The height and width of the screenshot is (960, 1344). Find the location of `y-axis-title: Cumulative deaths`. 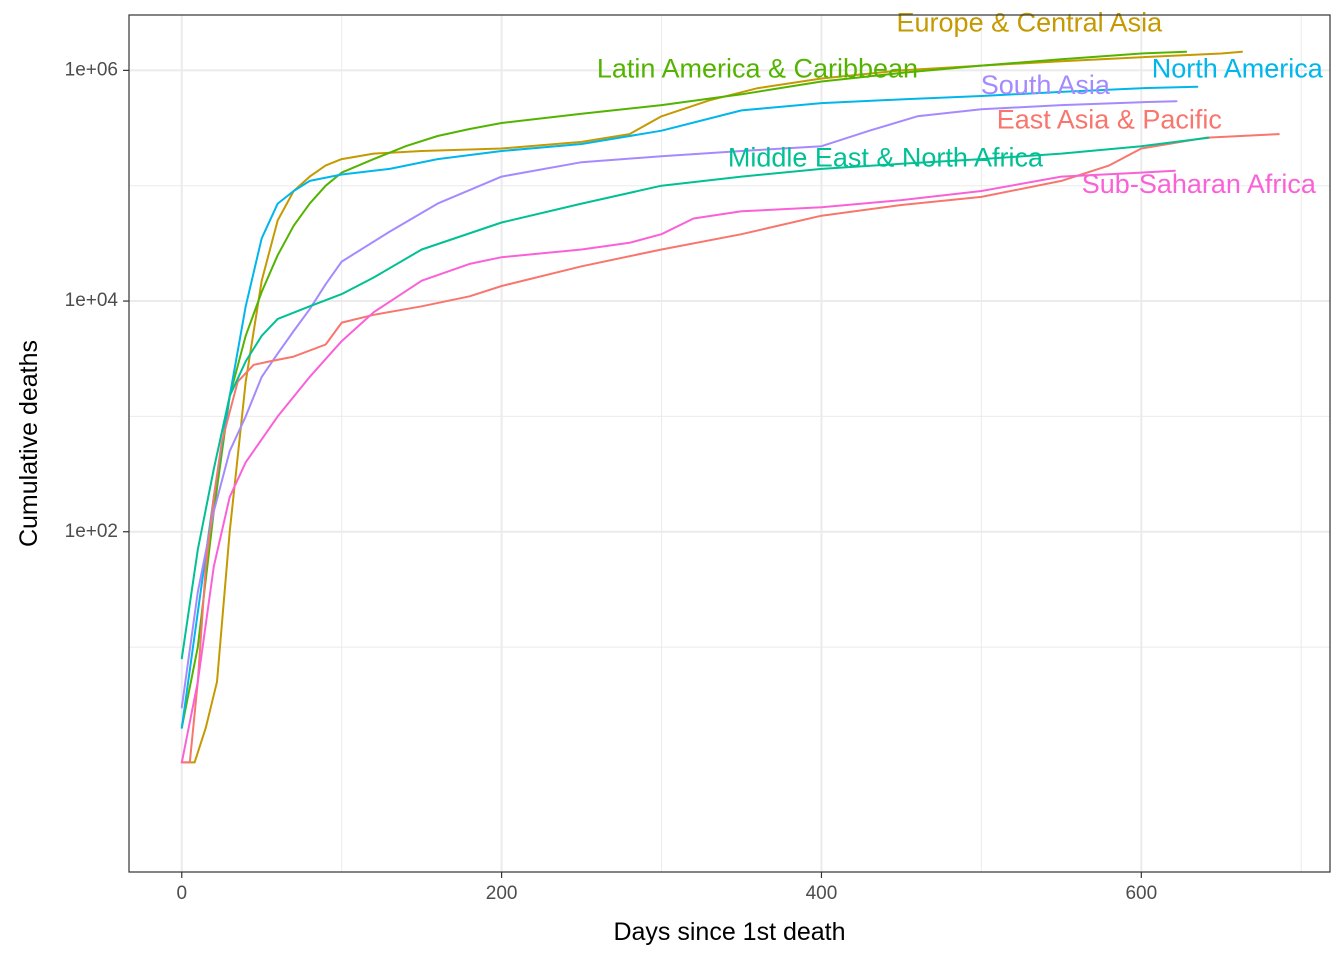

y-axis-title: Cumulative deaths is located at coordinates (29, 443).